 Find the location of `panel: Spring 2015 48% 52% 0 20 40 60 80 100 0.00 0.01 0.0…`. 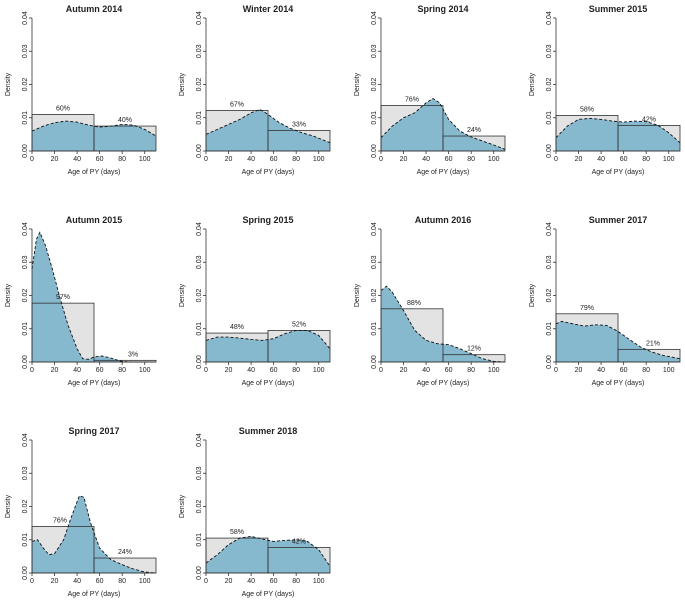

panel: Spring 2015 48% 52% 0 20 40 60 80 100 0.00 0.01 0.0… is located at coordinates (255, 301).